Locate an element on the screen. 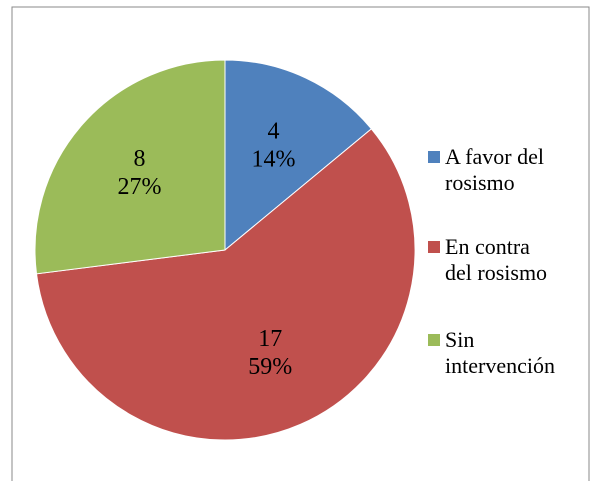  legend-entry: A favor del rosismo is located at coordinates (489, 170).